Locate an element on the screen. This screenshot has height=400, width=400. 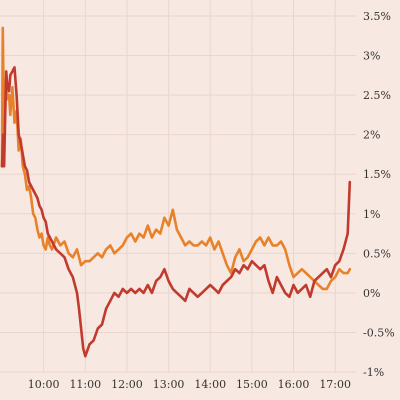
x-tick-label: 14:00 is located at coordinates (210, 384).